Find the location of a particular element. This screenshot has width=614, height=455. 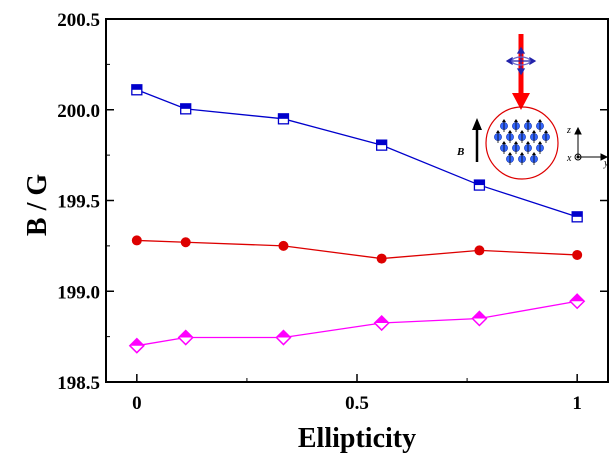

z-axis-label: z is located at coordinates (568, 130).